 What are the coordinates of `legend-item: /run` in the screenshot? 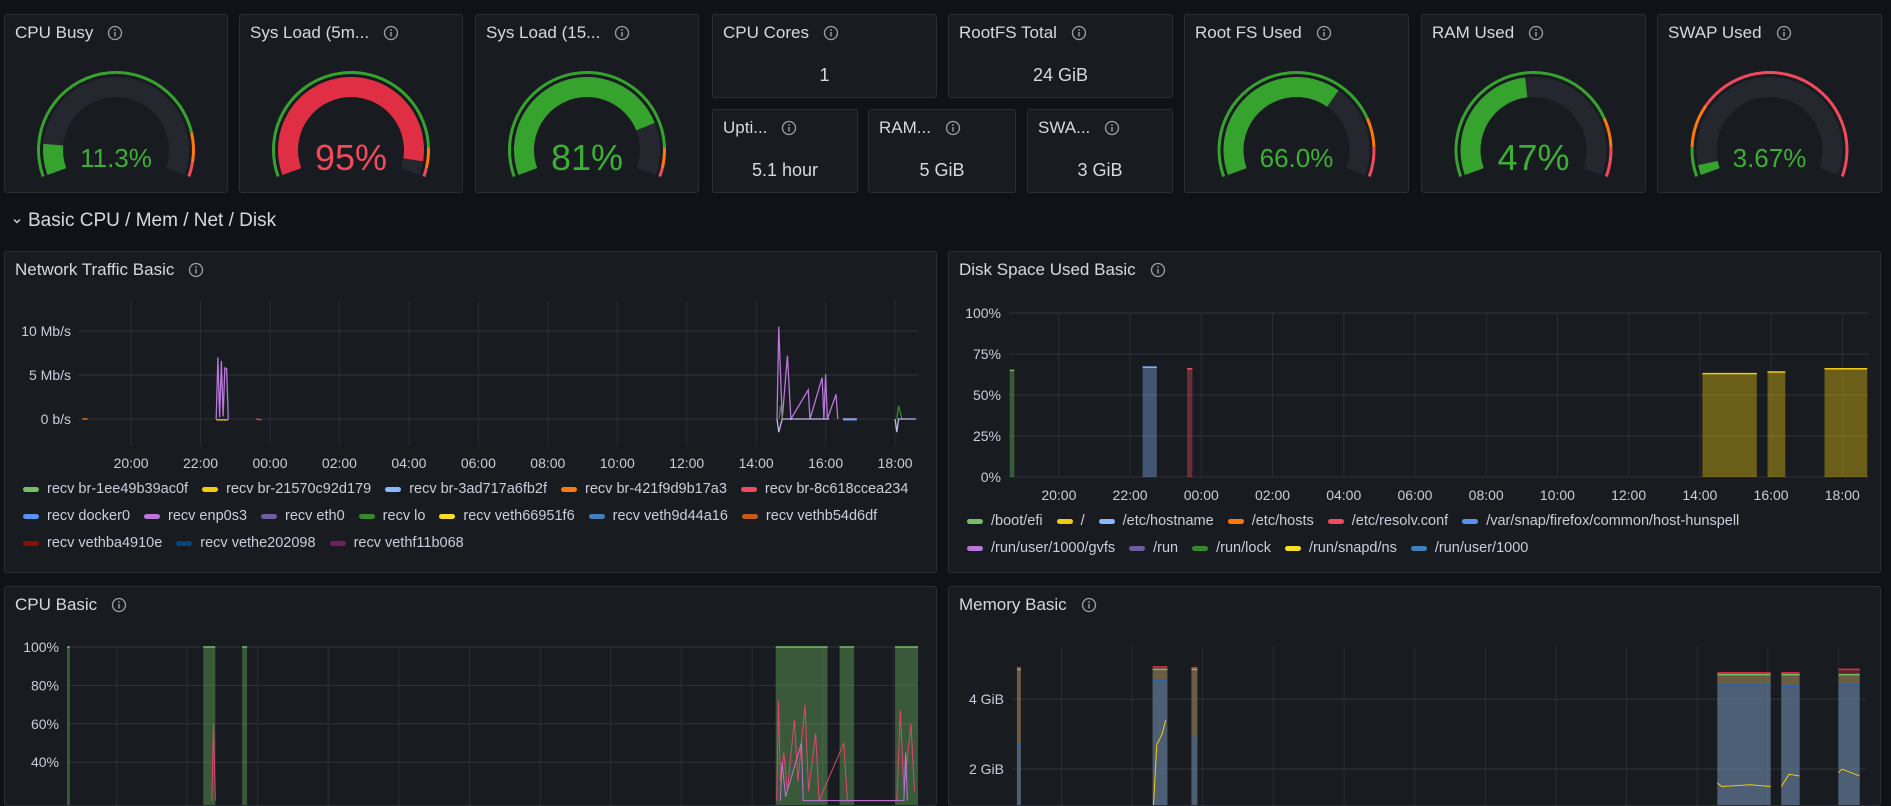 It's located at (1153, 548).